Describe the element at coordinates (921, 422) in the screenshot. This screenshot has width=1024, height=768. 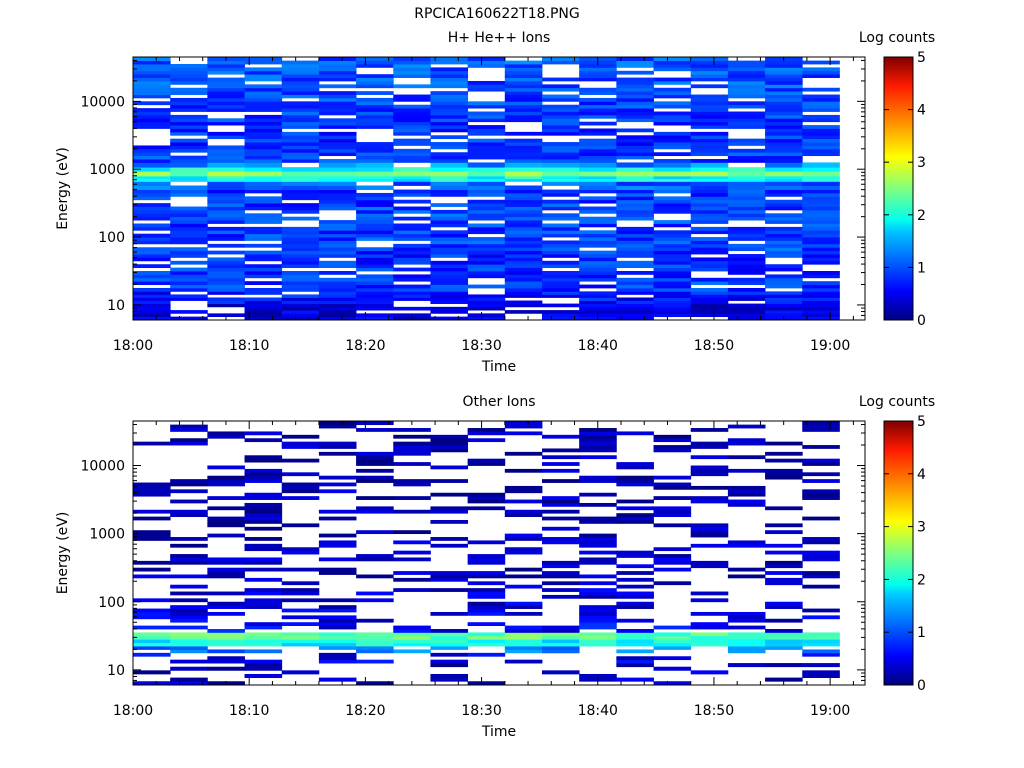
I see `colorbar-tick-label: 5` at that location.